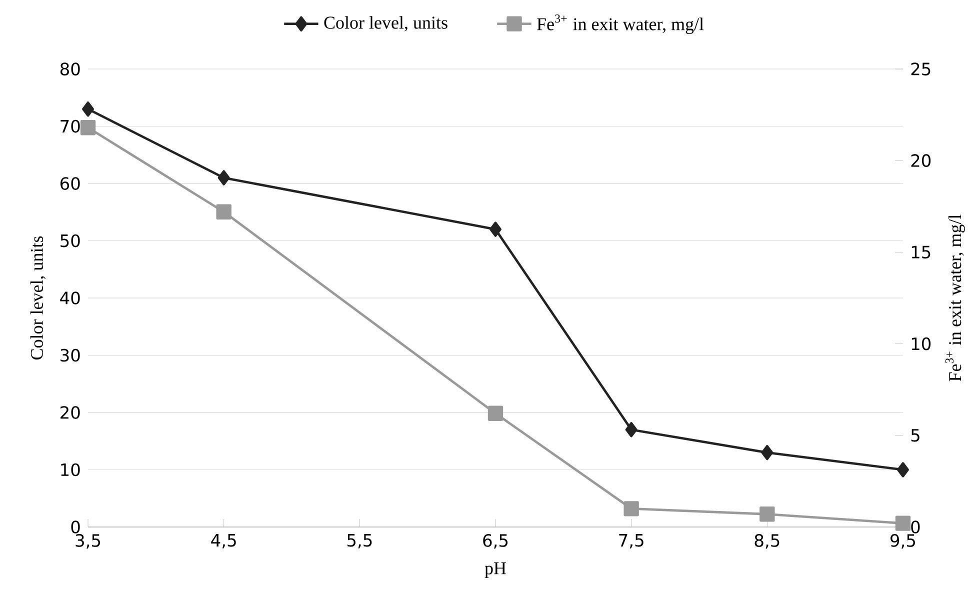  What do you see at coordinates (920, 69) in the screenshot?
I see `y2-tick-label: 25` at bounding box center [920, 69].